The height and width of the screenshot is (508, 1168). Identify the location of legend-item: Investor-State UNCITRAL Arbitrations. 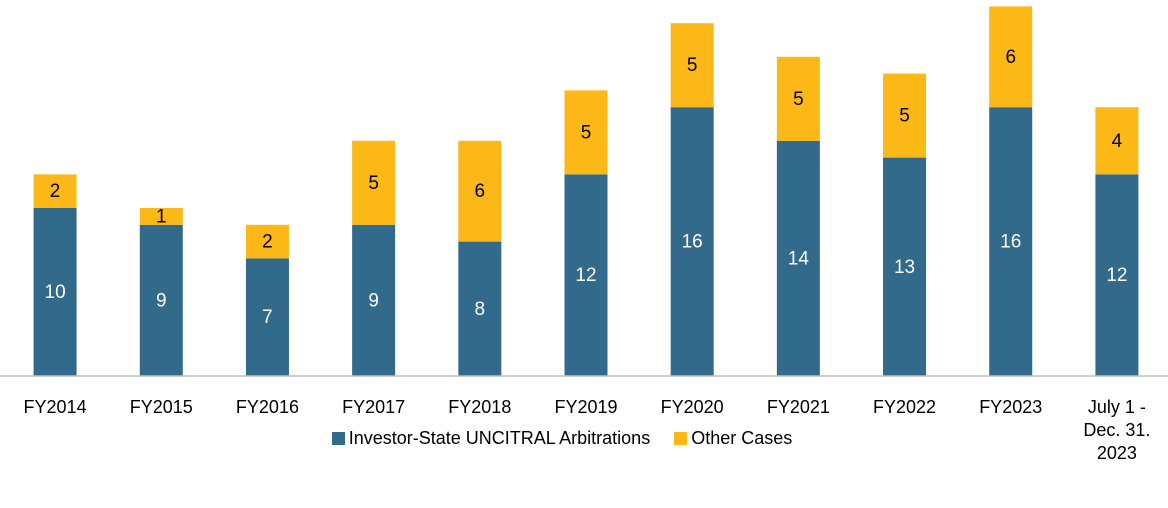
(491, 438).